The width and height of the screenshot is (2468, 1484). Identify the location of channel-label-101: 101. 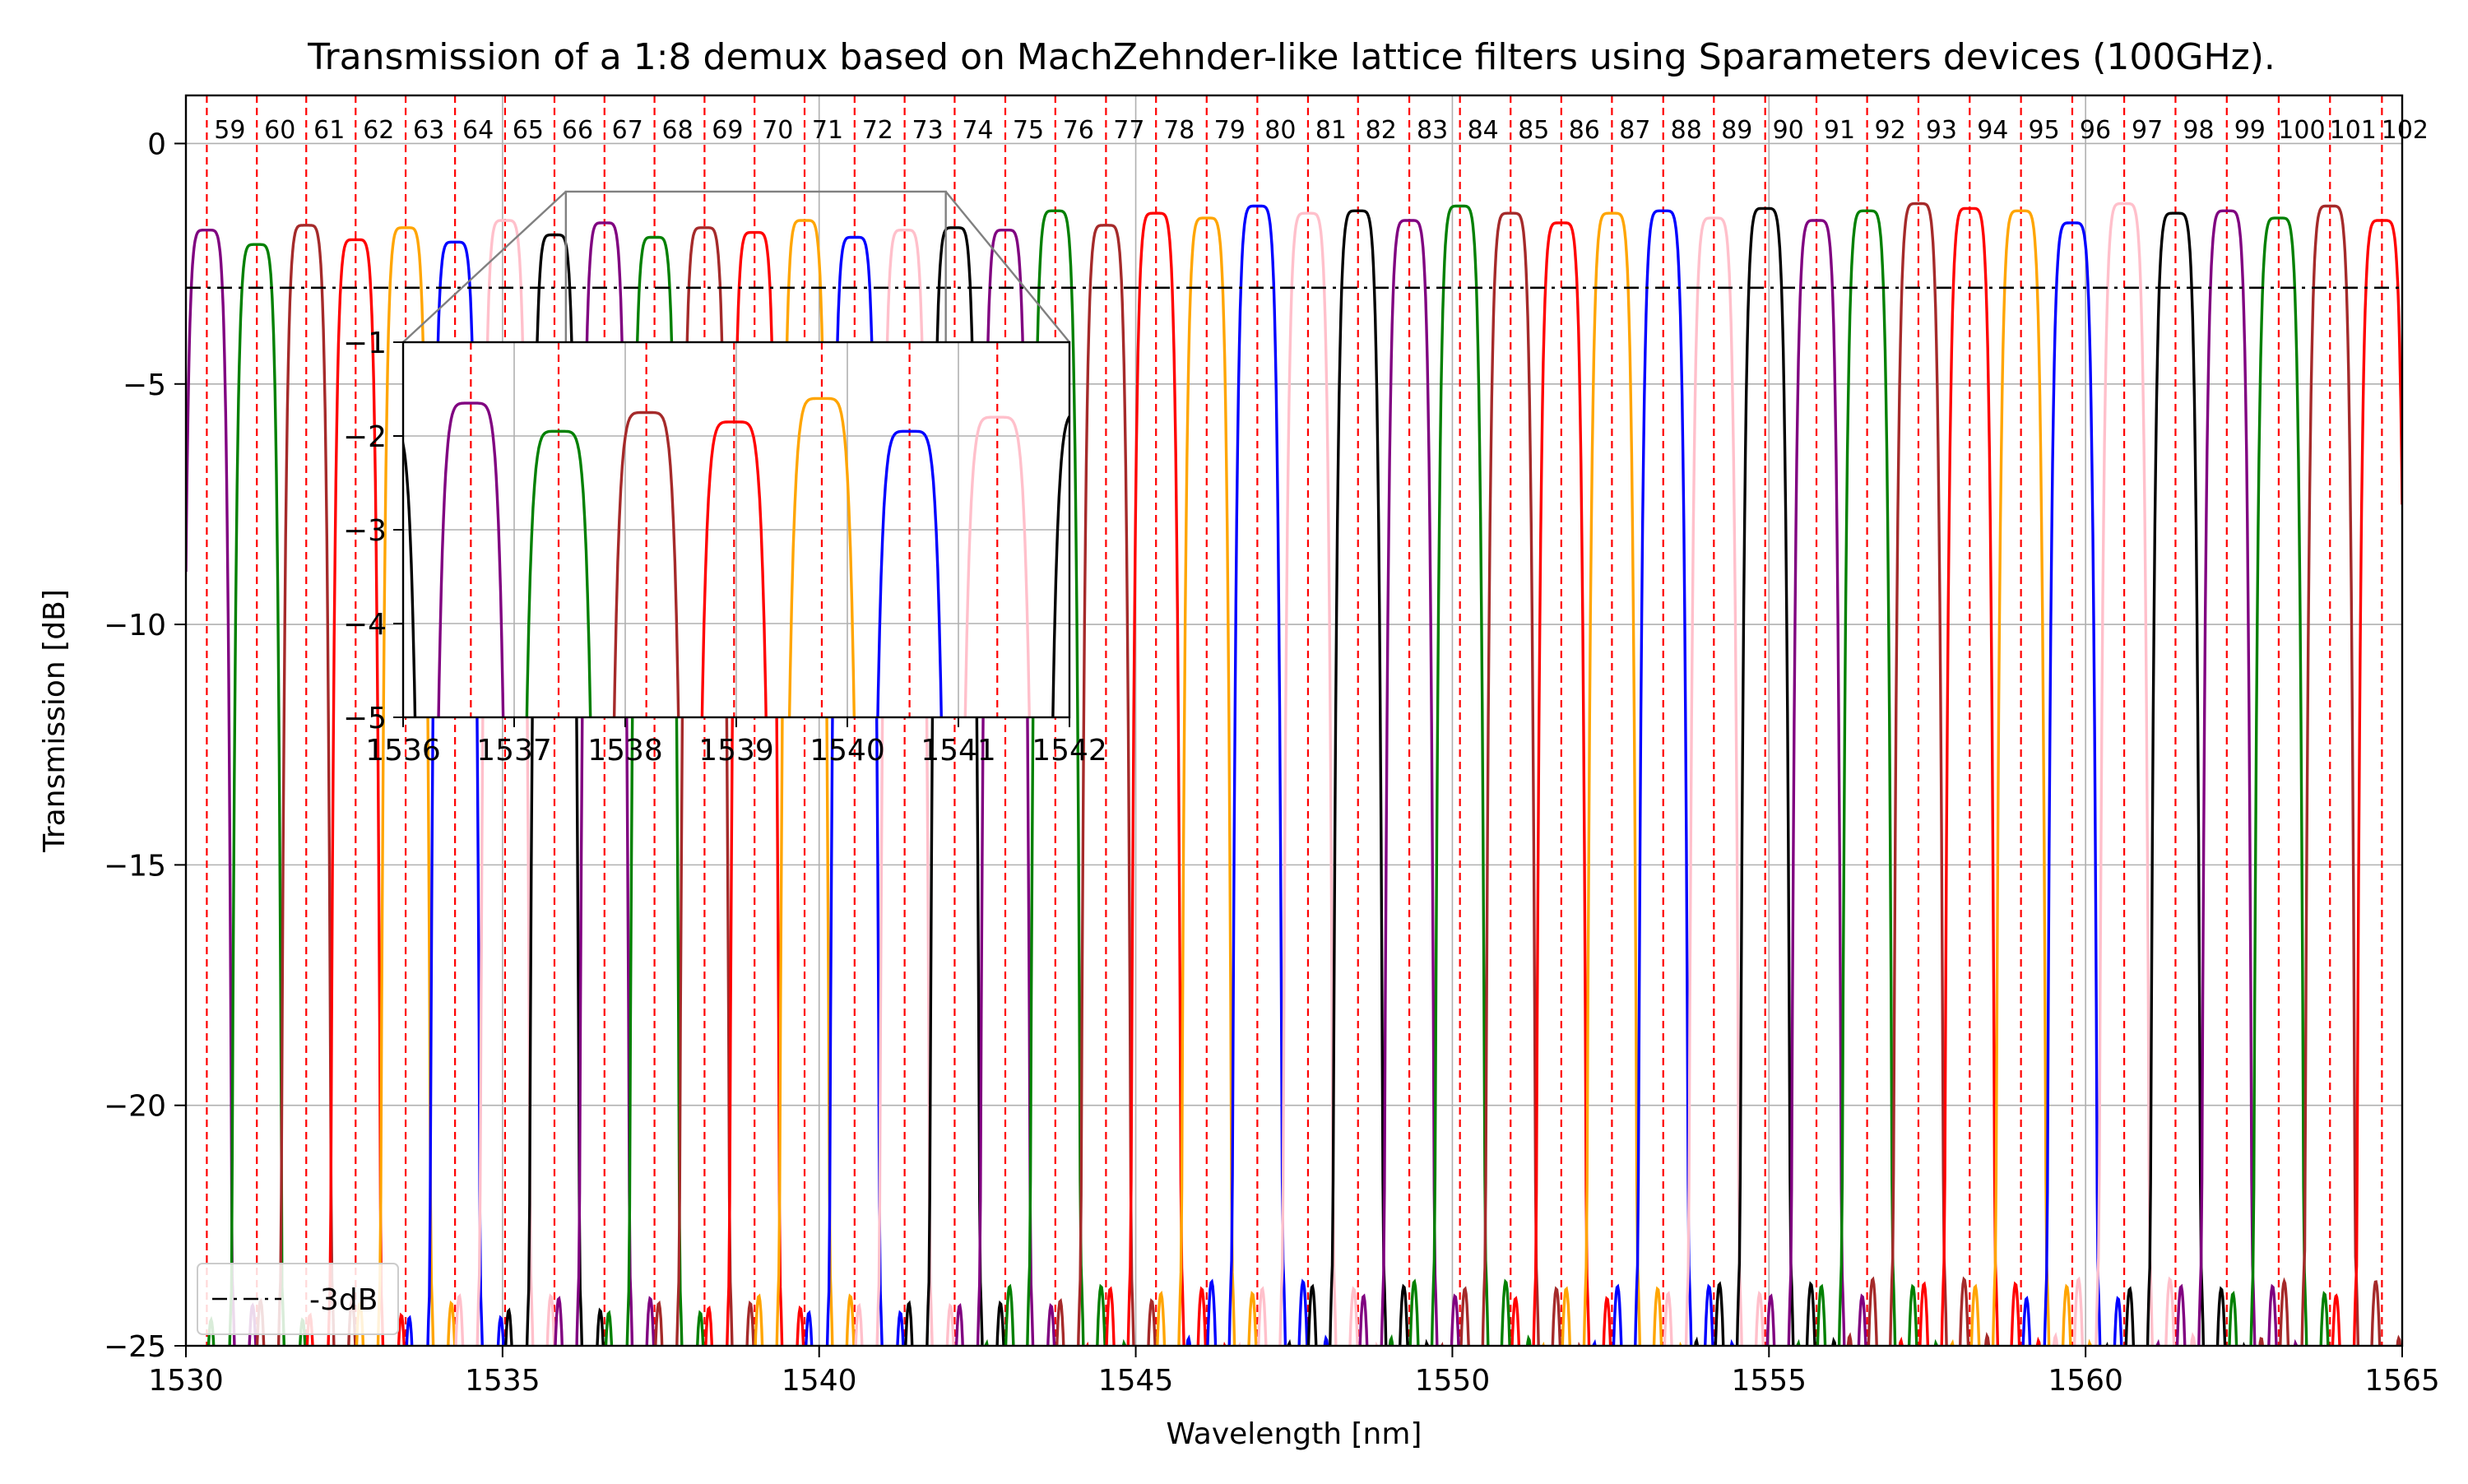
(2353, 130).